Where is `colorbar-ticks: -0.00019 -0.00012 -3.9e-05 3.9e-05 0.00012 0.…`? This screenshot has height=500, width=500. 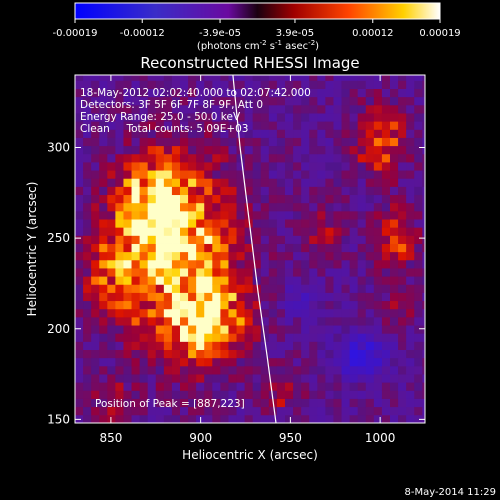
colorbar-ticks: -0.00019 -0.00012 -3.9e-05 3.9e-05 0.00012 0.… is located at coordinates (257, 29).